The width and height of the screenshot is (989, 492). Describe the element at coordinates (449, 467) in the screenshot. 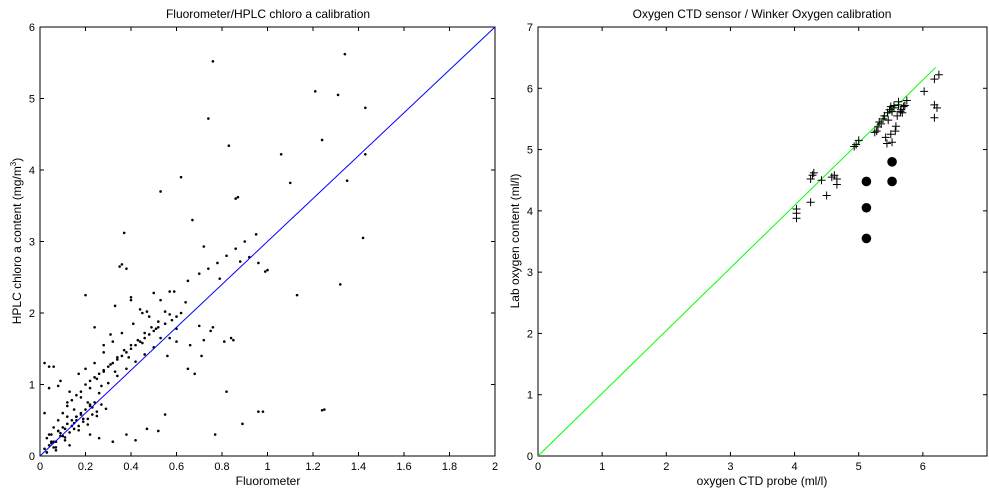

I see `x-tick-label: 1.8` at that location.